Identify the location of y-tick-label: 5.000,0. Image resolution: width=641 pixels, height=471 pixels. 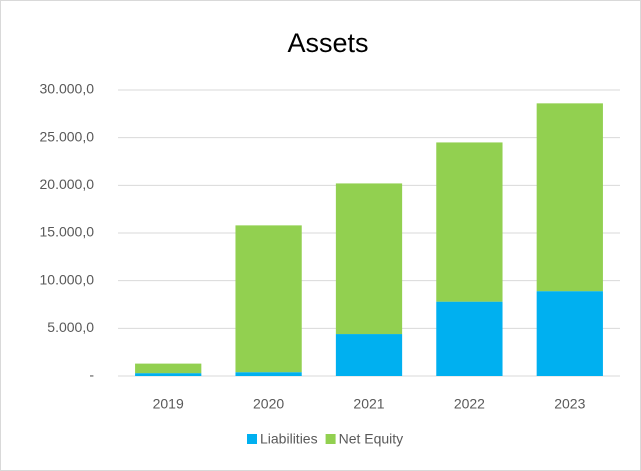
(70, 327).